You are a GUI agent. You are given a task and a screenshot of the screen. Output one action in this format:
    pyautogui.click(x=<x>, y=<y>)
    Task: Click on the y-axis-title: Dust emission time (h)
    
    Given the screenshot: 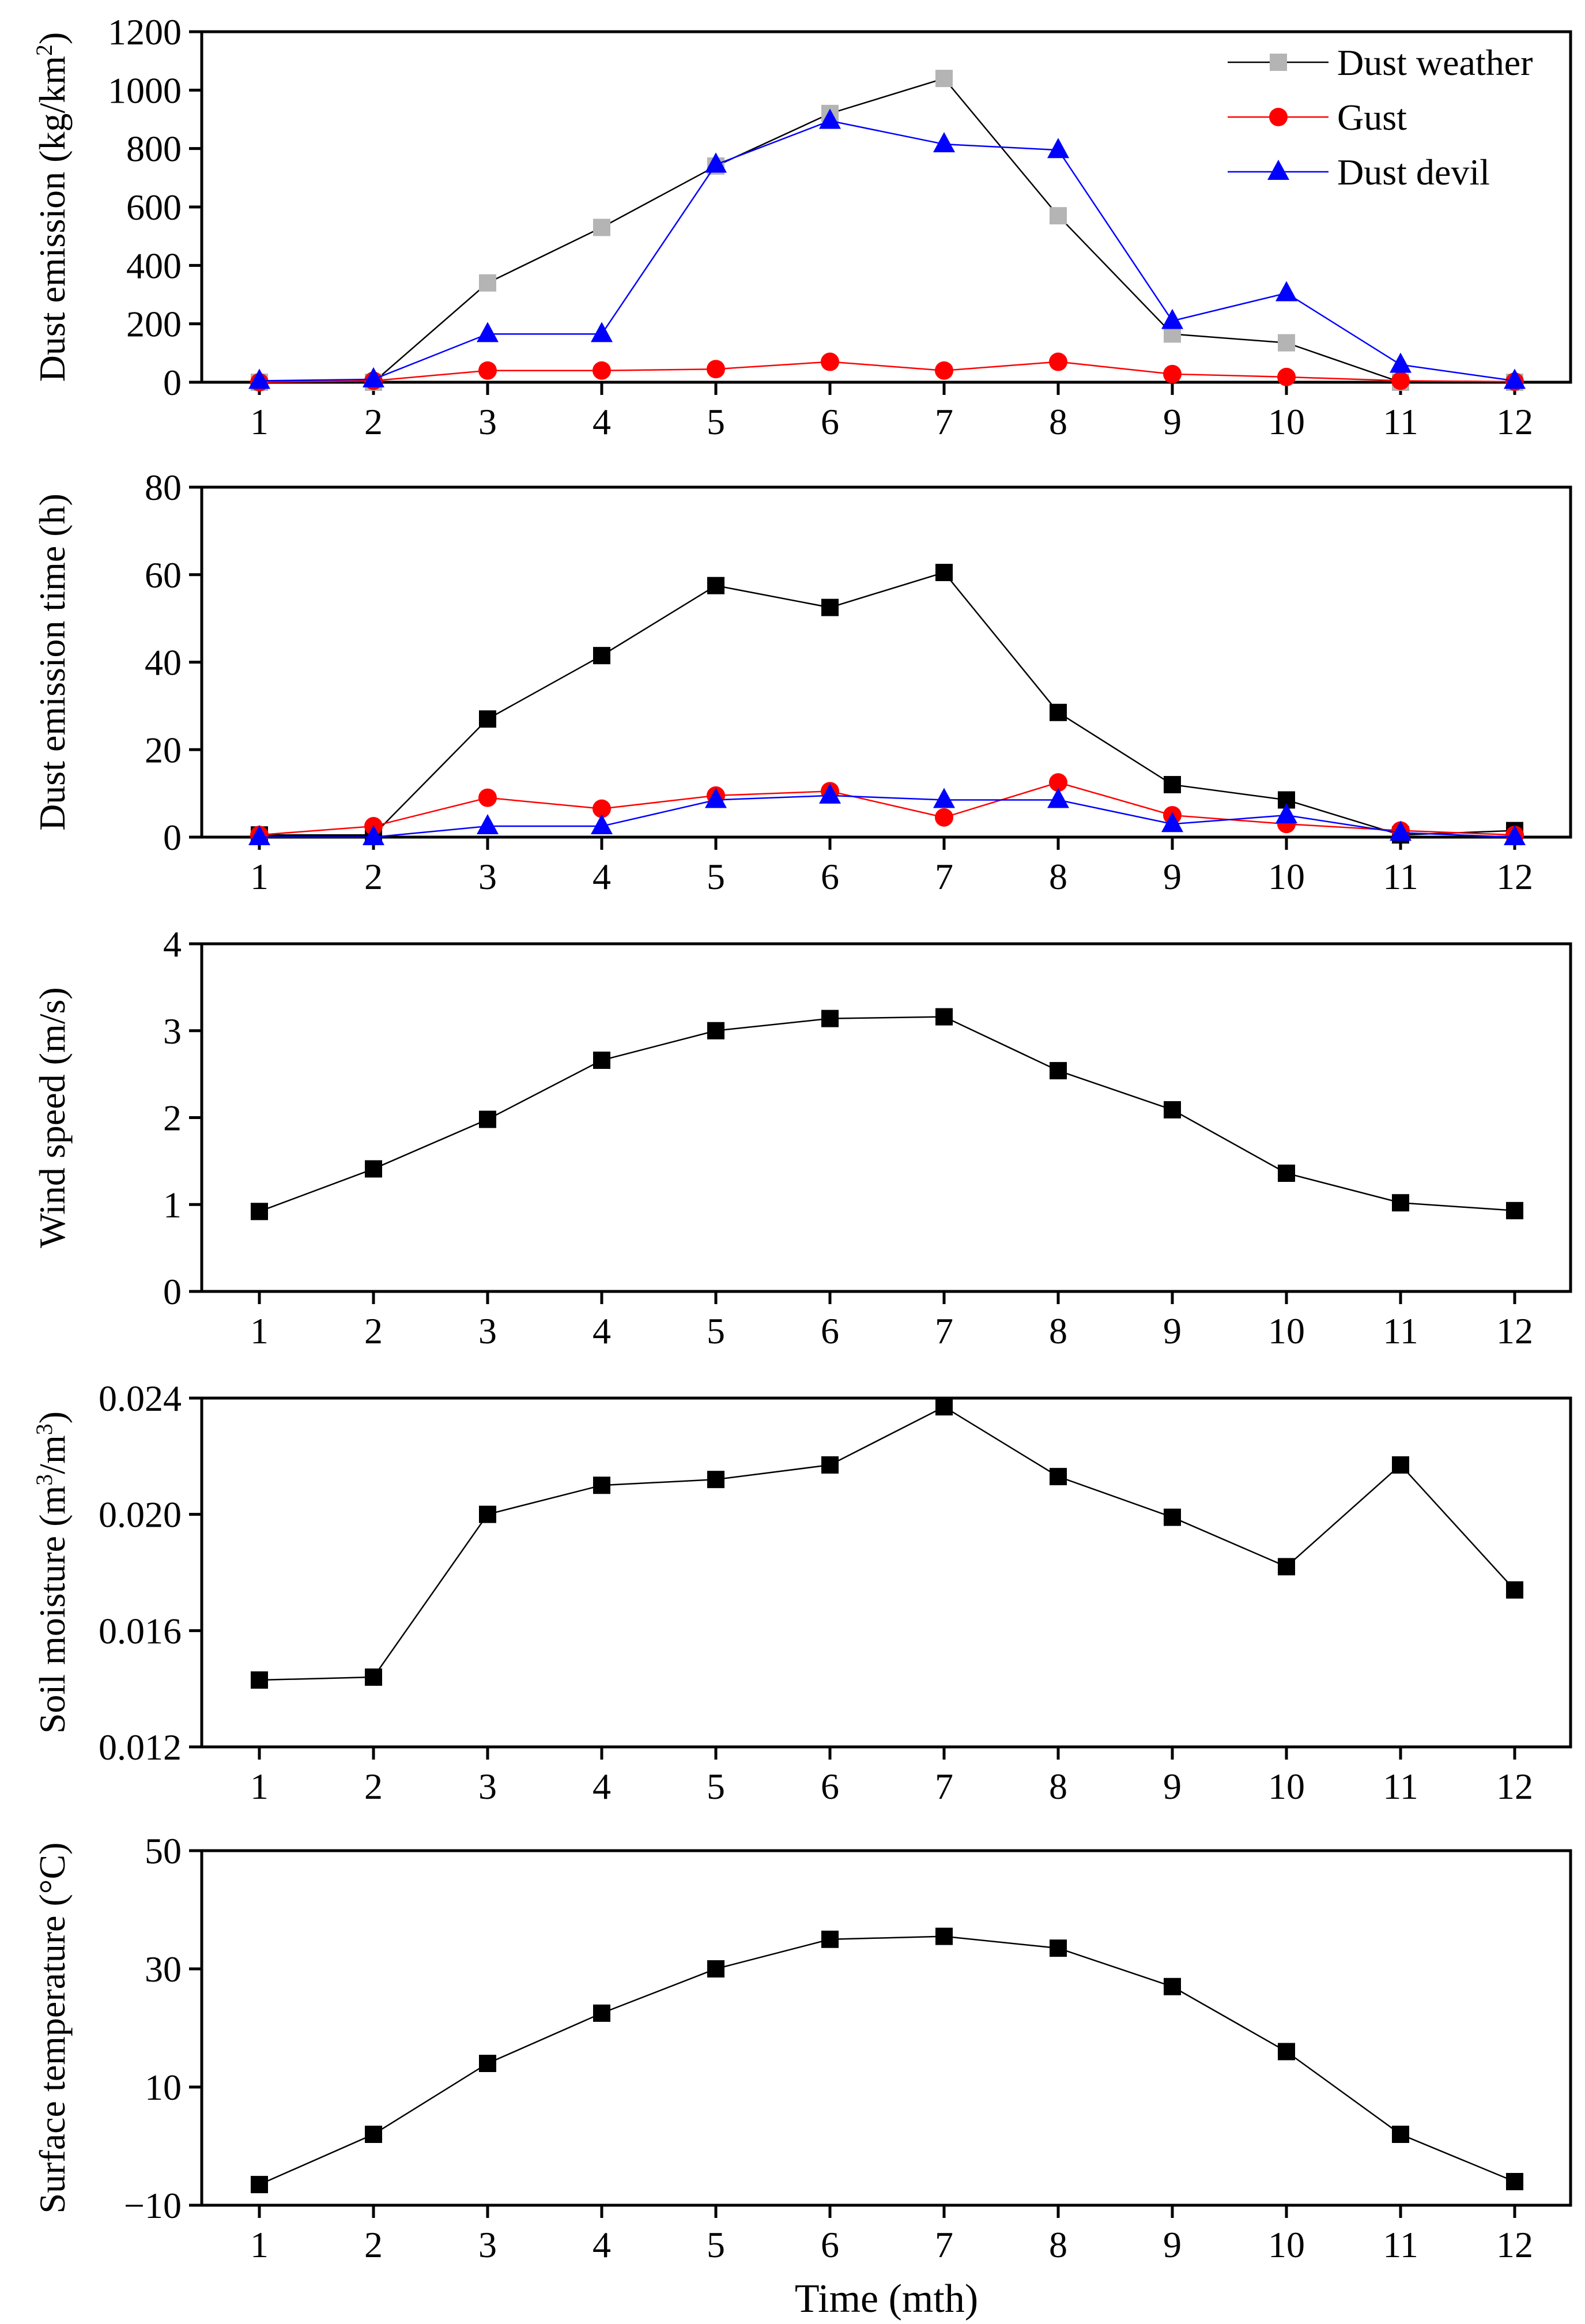 What is the action you would take?
    pyautogui.click(x=53, y=662)
    